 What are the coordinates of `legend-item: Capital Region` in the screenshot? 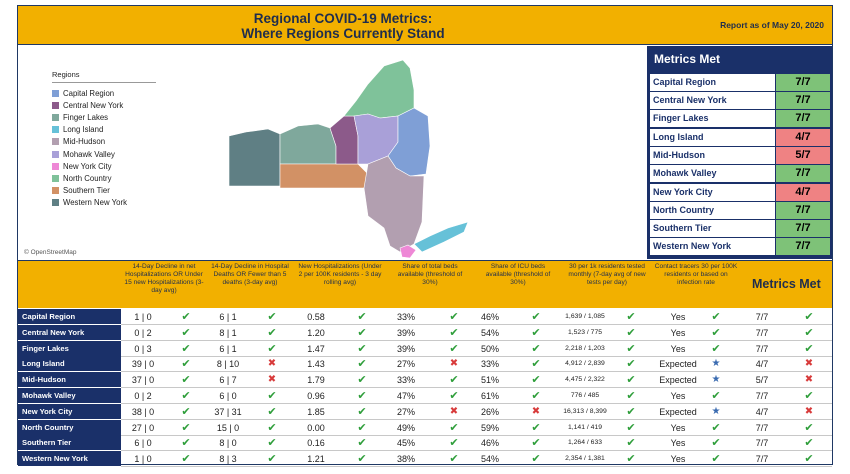 It's located at (104, 93).